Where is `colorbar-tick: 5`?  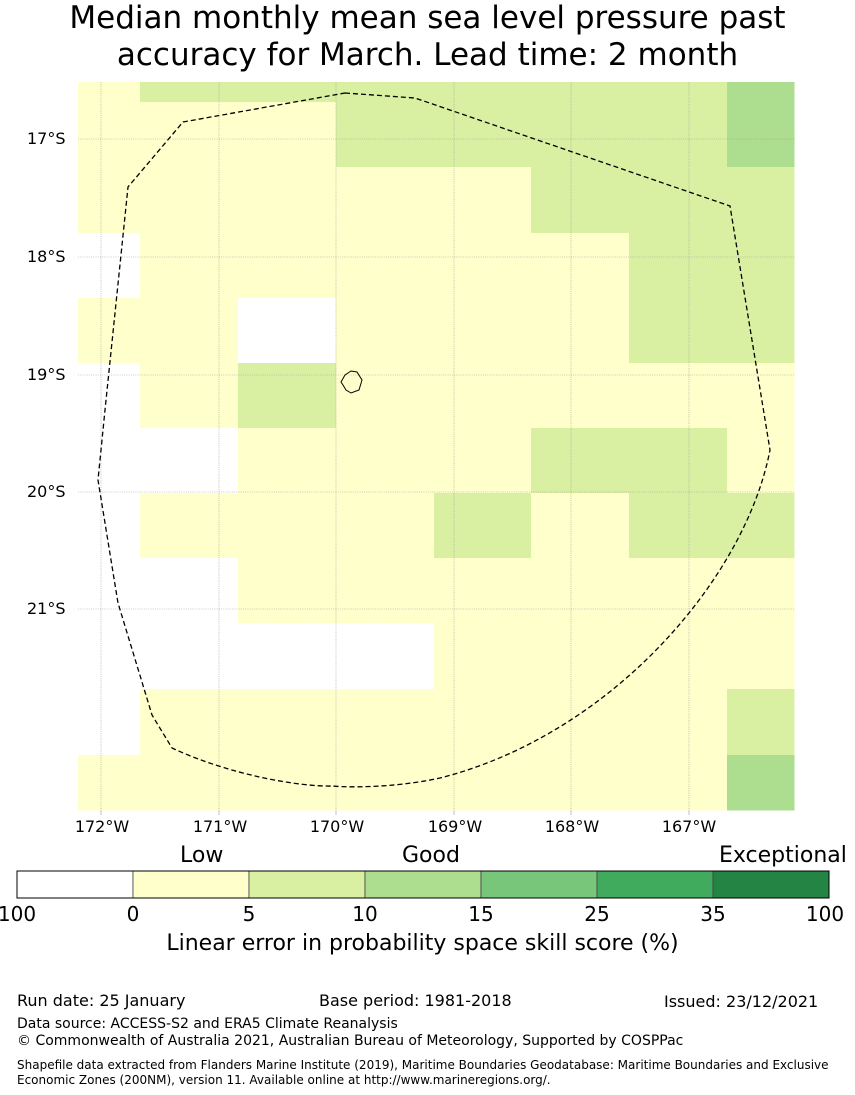
colorbar-tick: 5 is located at coordinates (249, 914).